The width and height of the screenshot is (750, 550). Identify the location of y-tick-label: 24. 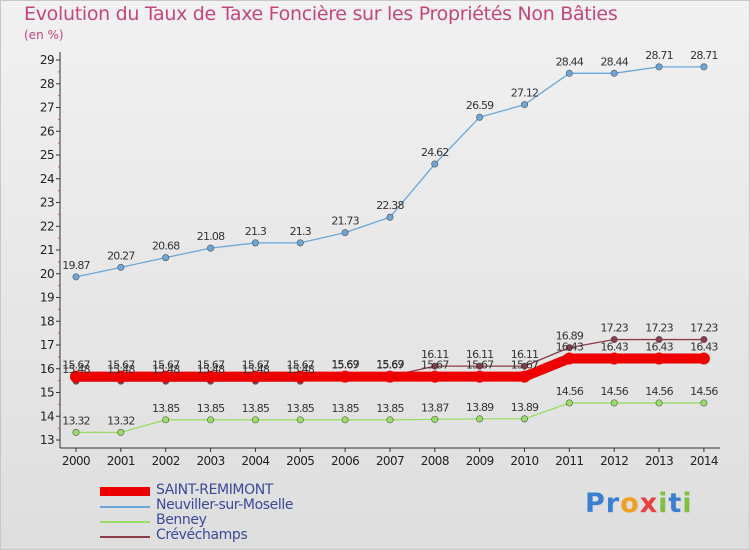
(47, 179).